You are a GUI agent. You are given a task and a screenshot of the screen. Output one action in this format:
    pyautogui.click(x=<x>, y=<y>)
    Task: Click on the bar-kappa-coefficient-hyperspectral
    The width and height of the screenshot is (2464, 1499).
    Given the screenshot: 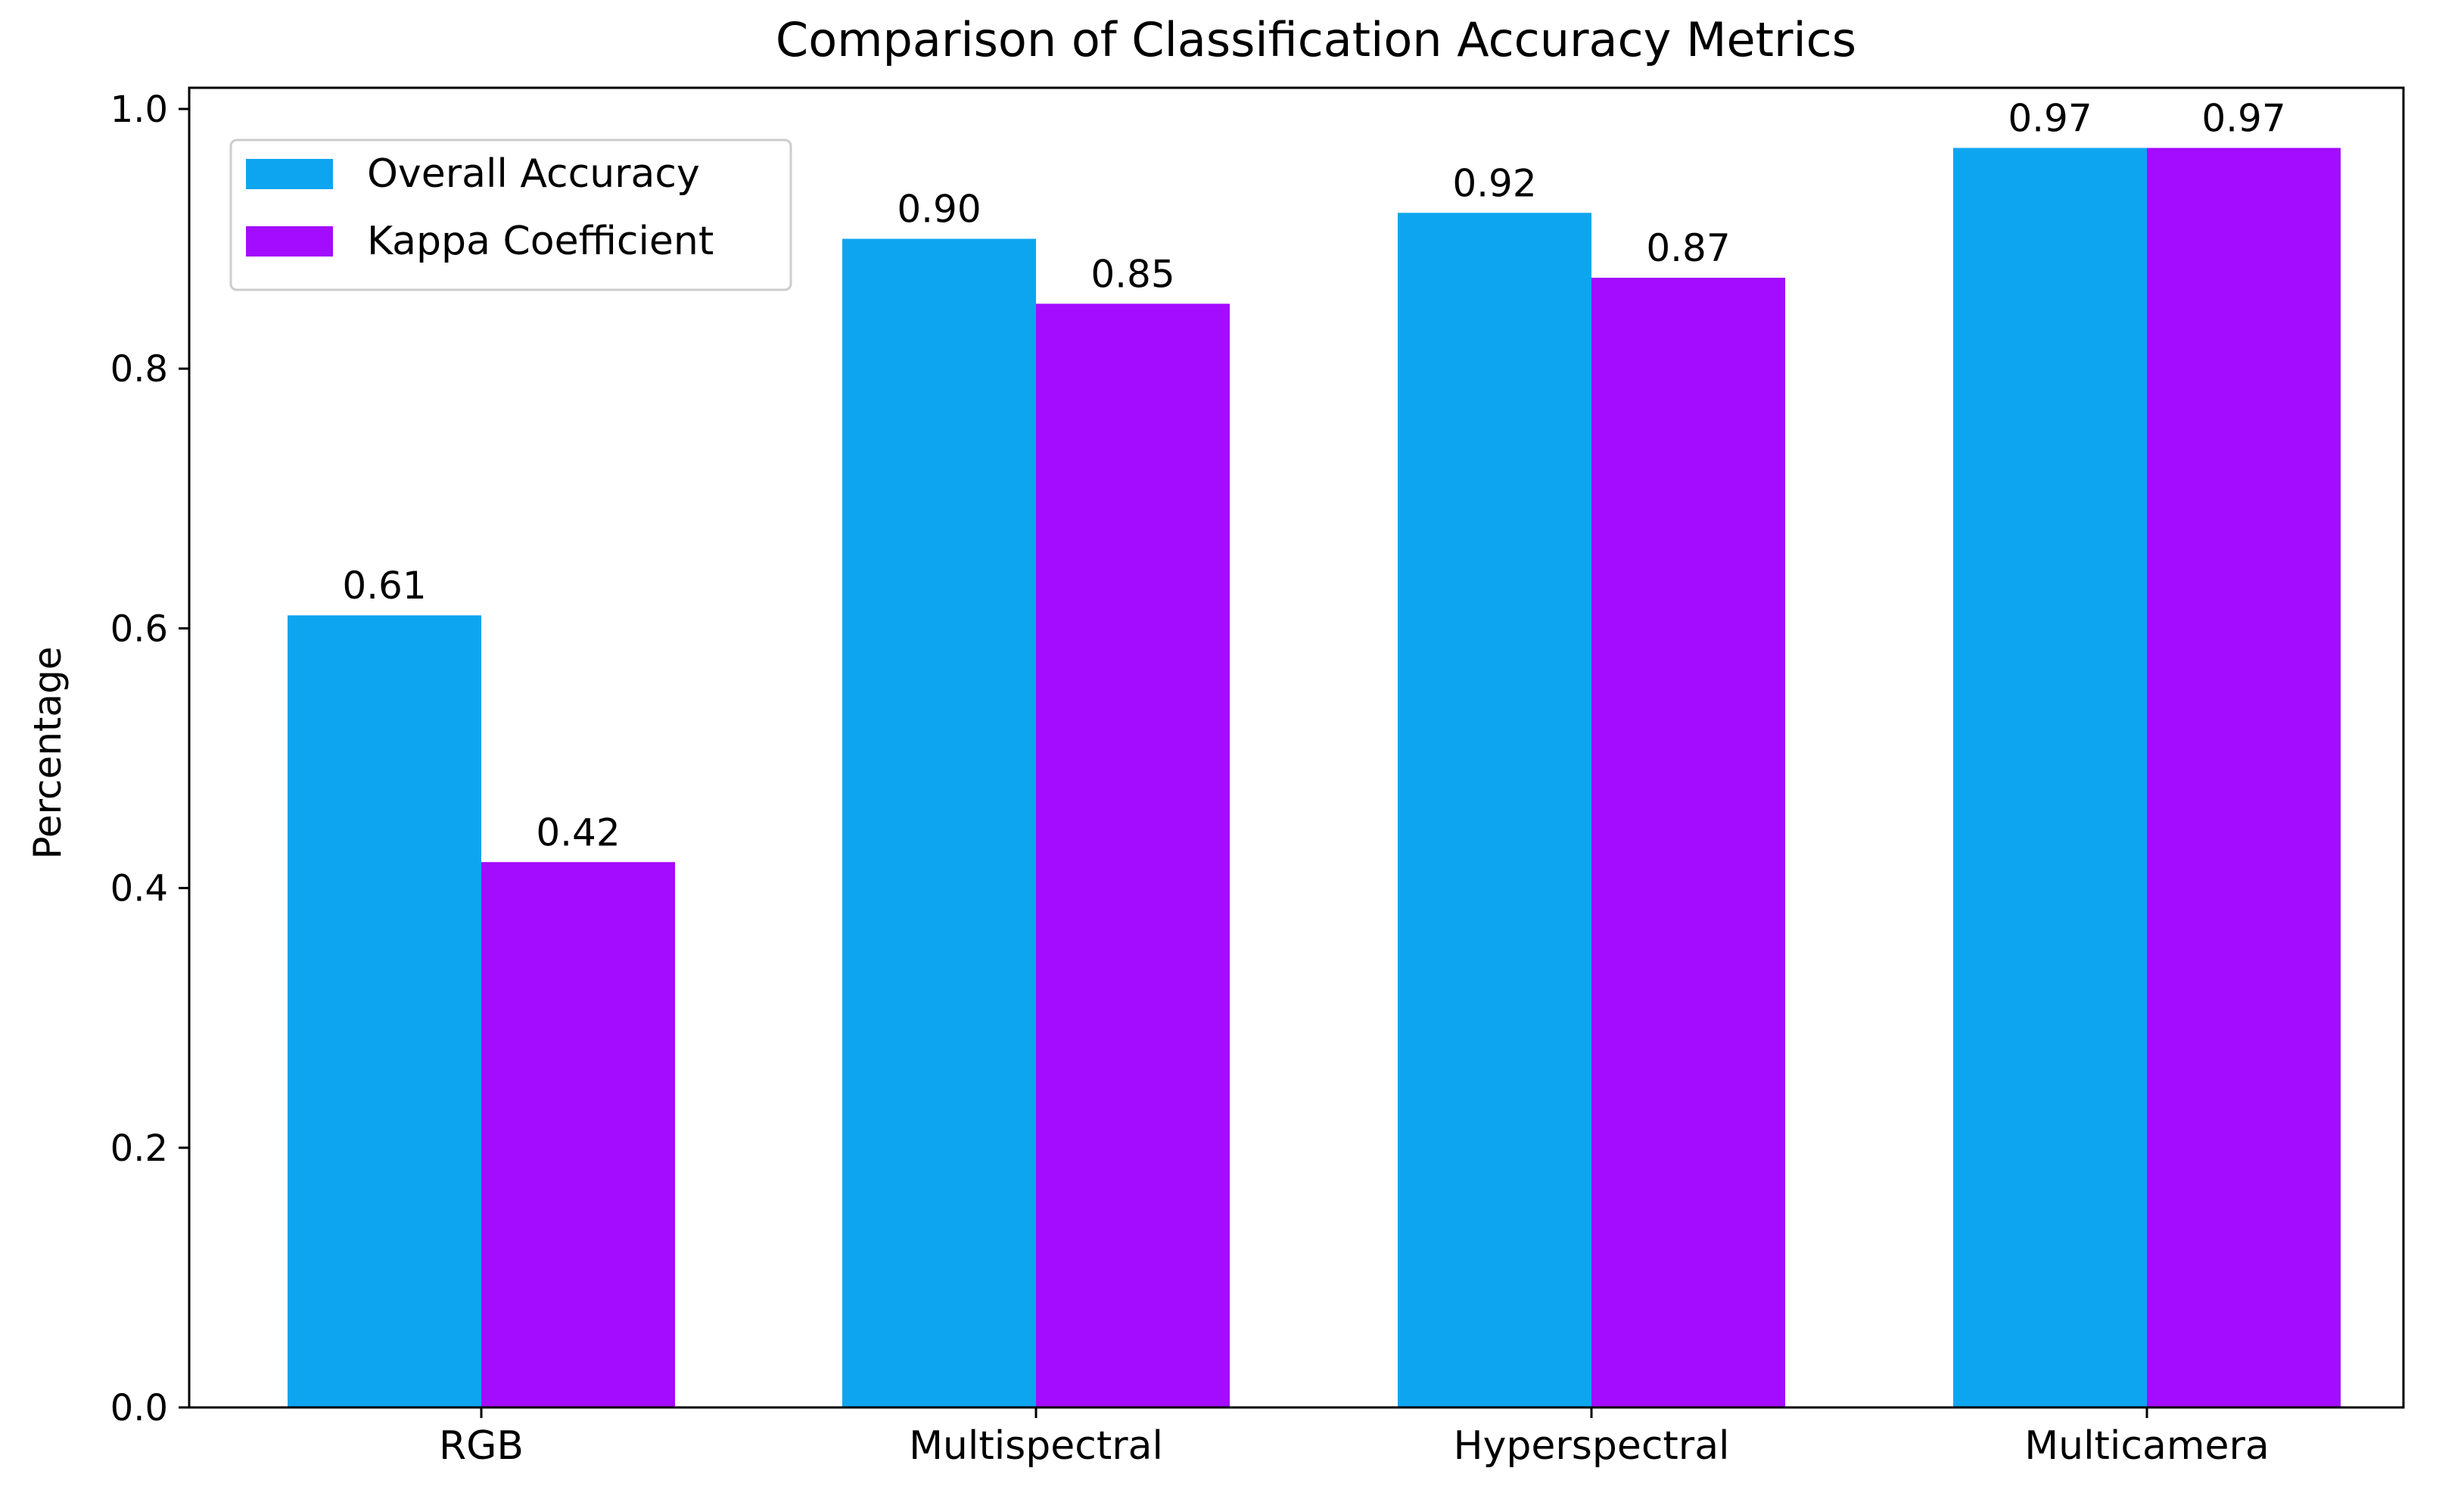 What is the action you would take?
    pyautogui.click(x=1688, y=843)
    